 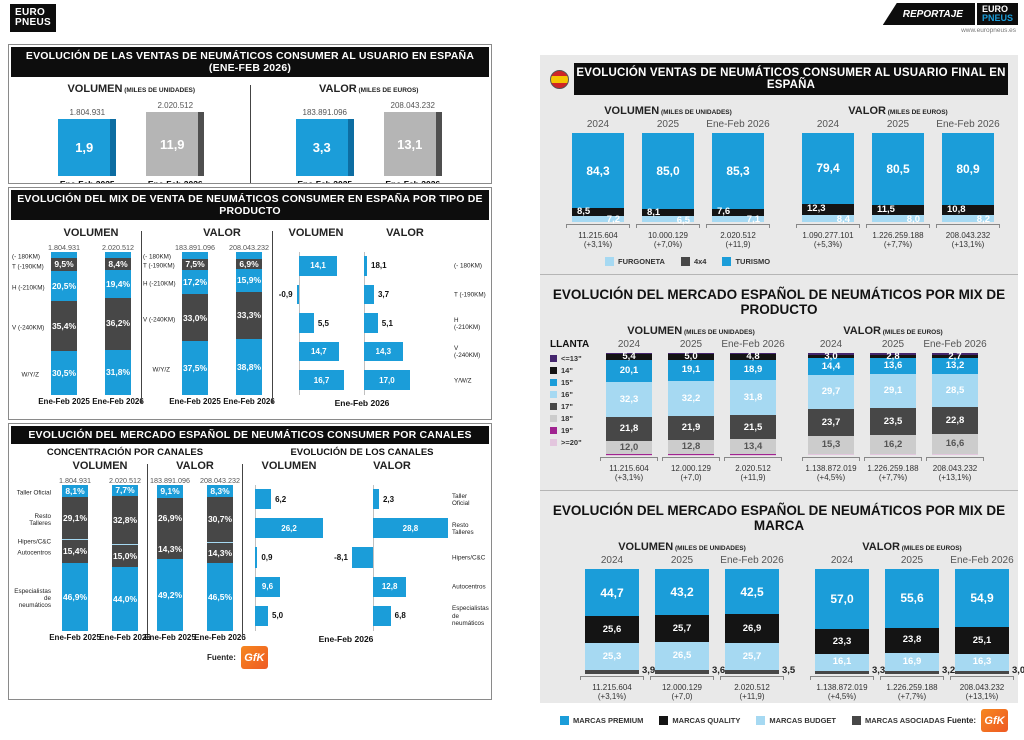 What do you see at coordinates (571, 442) in the screenshot?
I see `legend-label: >=20"` at bounding box center [571, 442].